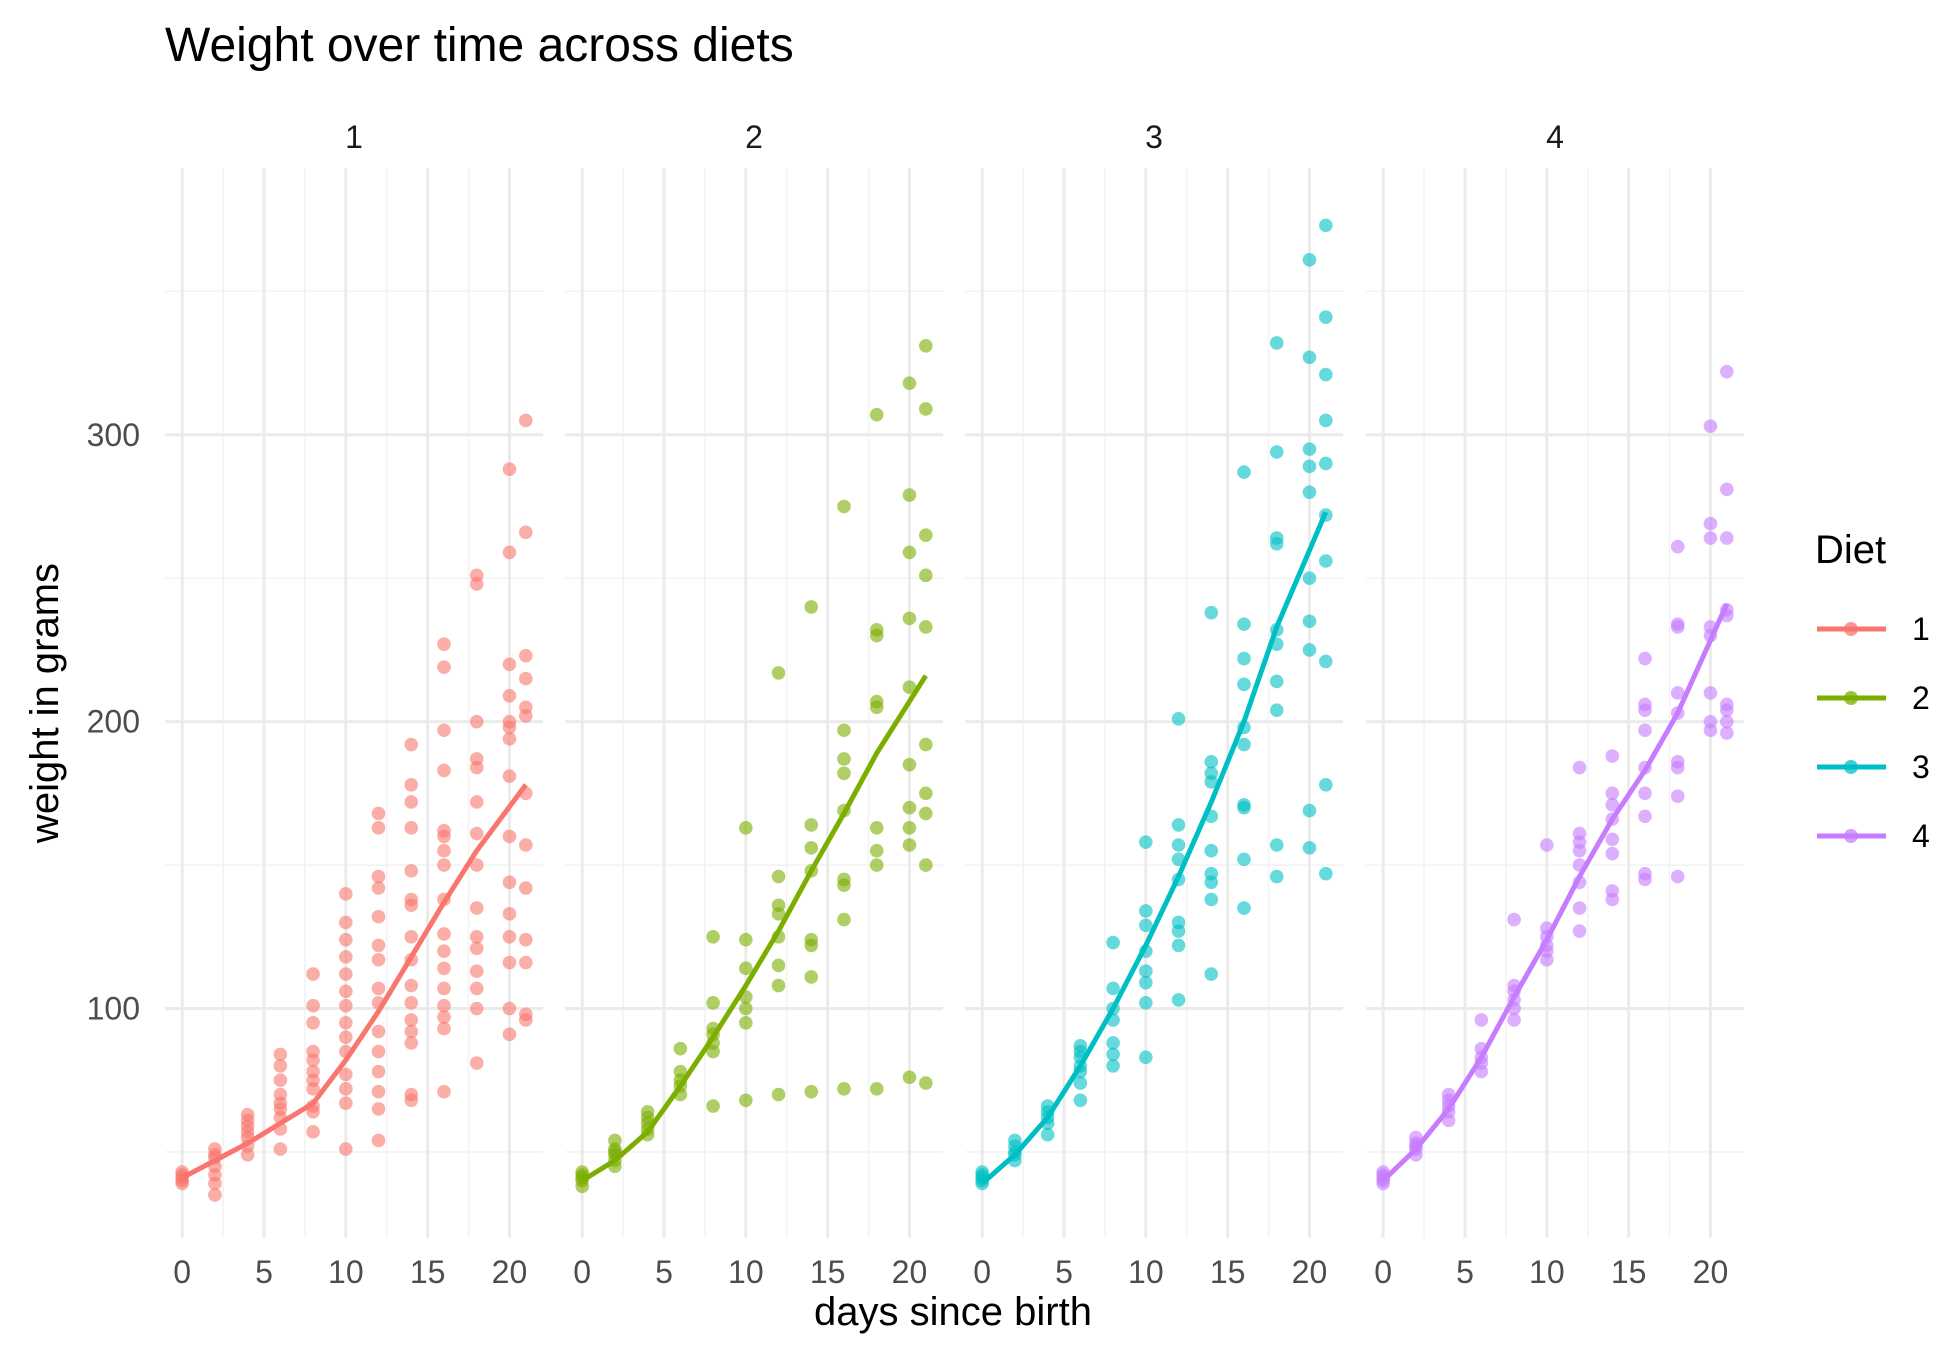 The image size is (1950, 1349). Describe the element at coordinates (1921, 629) in the screenshot. I see `legend-label: 1` at that location.